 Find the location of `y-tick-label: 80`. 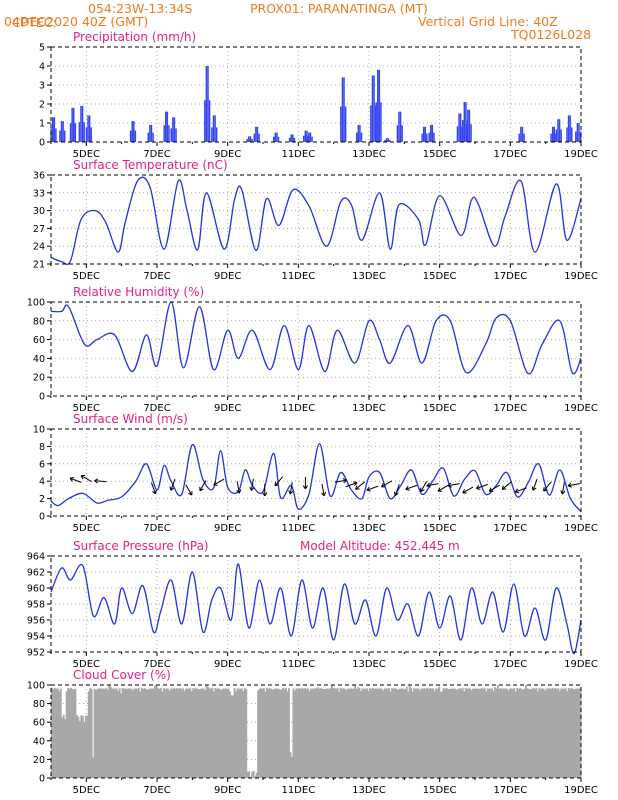

y-tick-label: 80 is located at coordinates (39, 321).